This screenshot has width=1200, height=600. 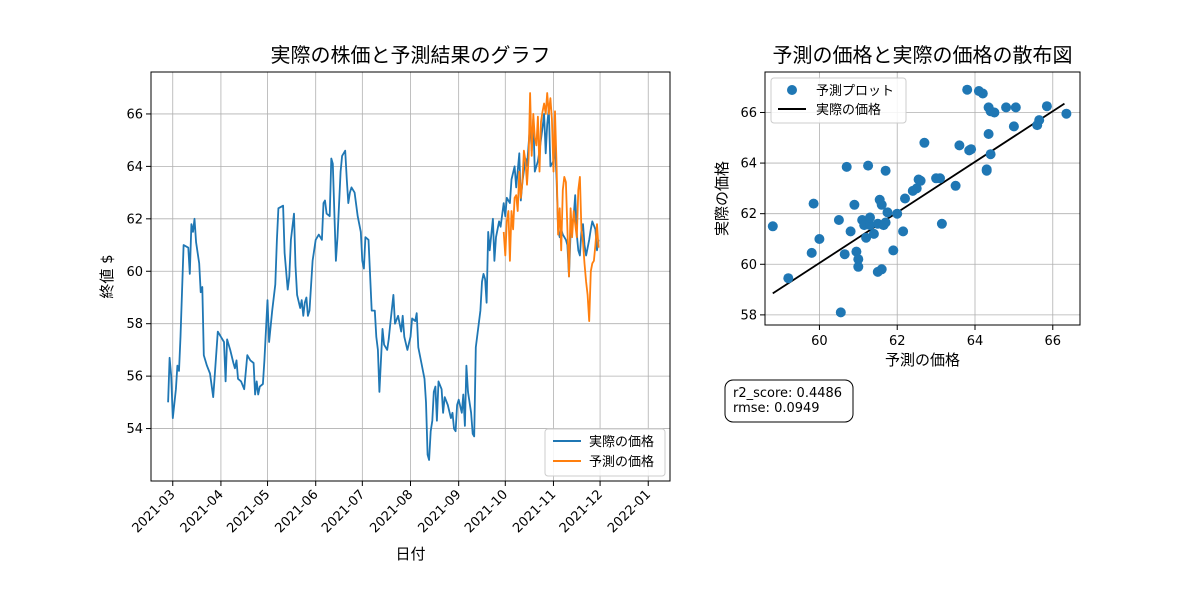 What do you see at coordinates (134, 377) in the screenshot?
I see `y-tick-label: 56` at bounding box center [134, 377].